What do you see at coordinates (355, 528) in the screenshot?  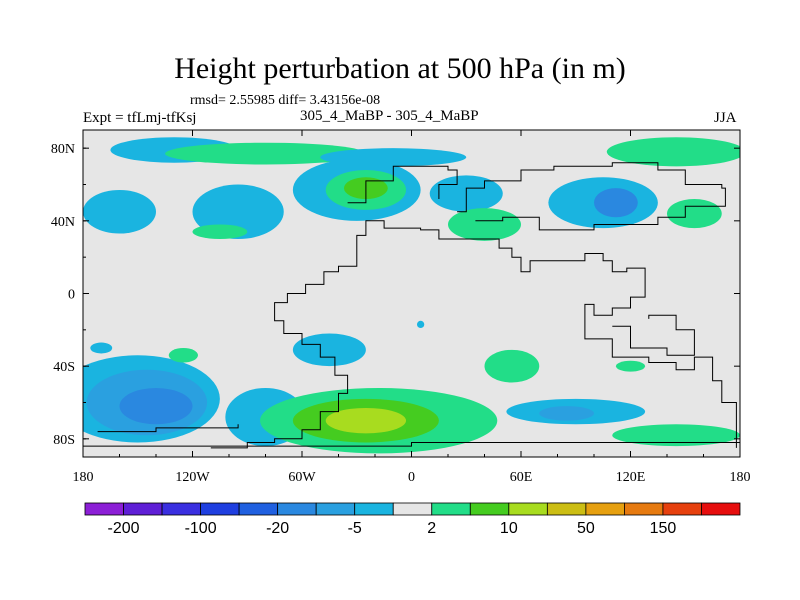 I see `colorbar-label: -5` at bounding box center [355, 528].